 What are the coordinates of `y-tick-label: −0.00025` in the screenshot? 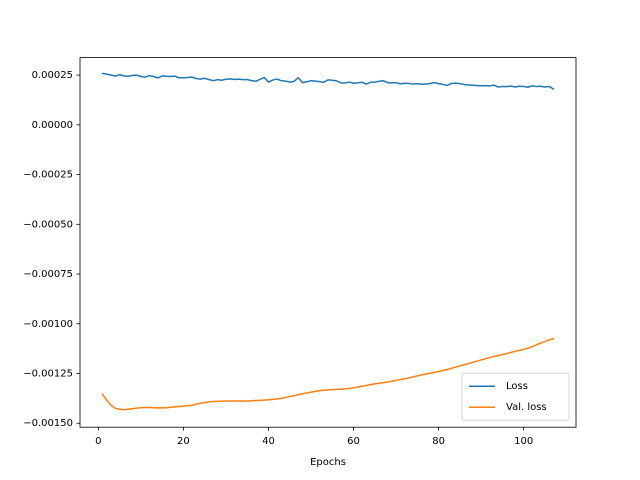 It's located at (48, 175).